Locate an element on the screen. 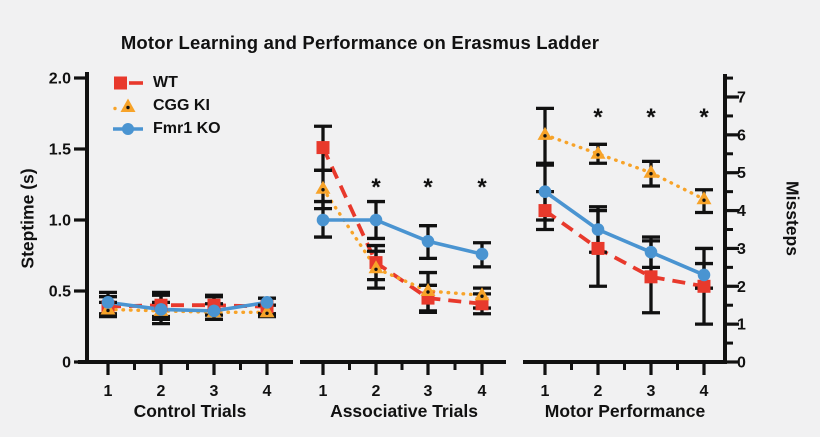 The height and width of the screenshot is (437, 820). legend-item-fmr1-ko: Fmr1 KO is located at coordinates (166, 128).